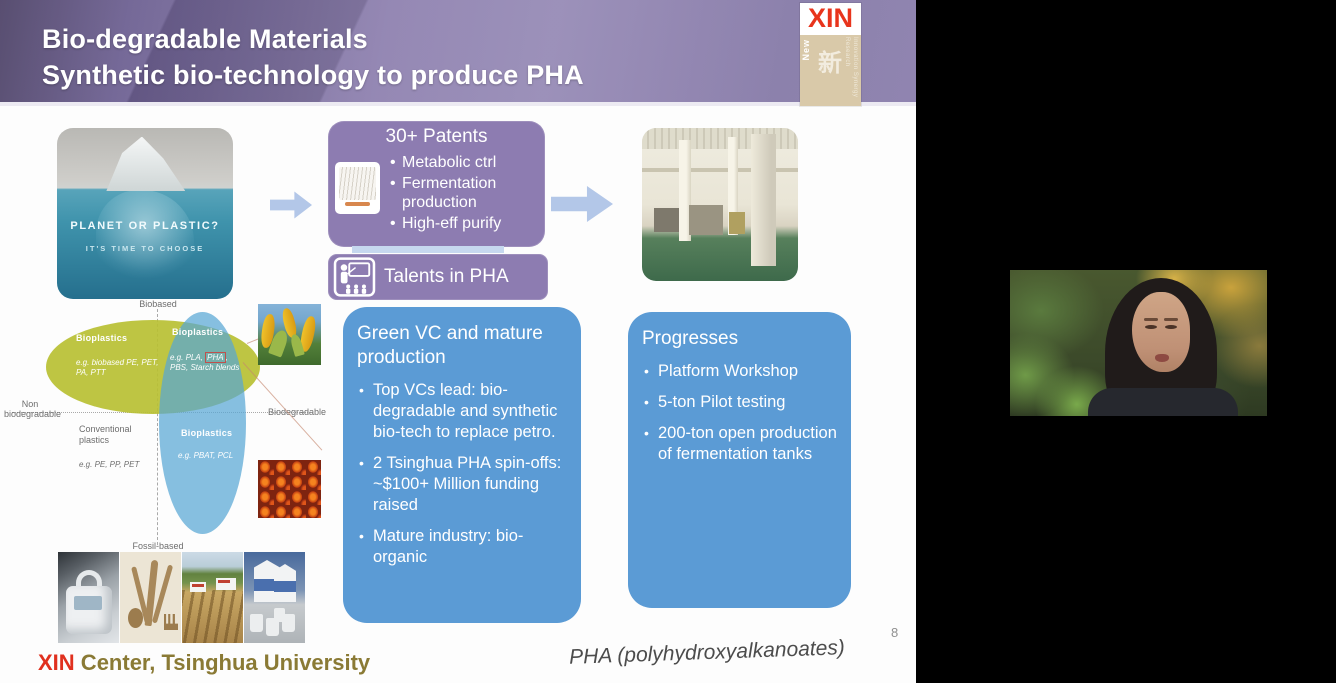 The width and height of the screenshot is (1336, 683). Describe the element at coordinates (464, 162) in the screenshot. I see `patents-bullet: Metabolic ctrl` at that location.